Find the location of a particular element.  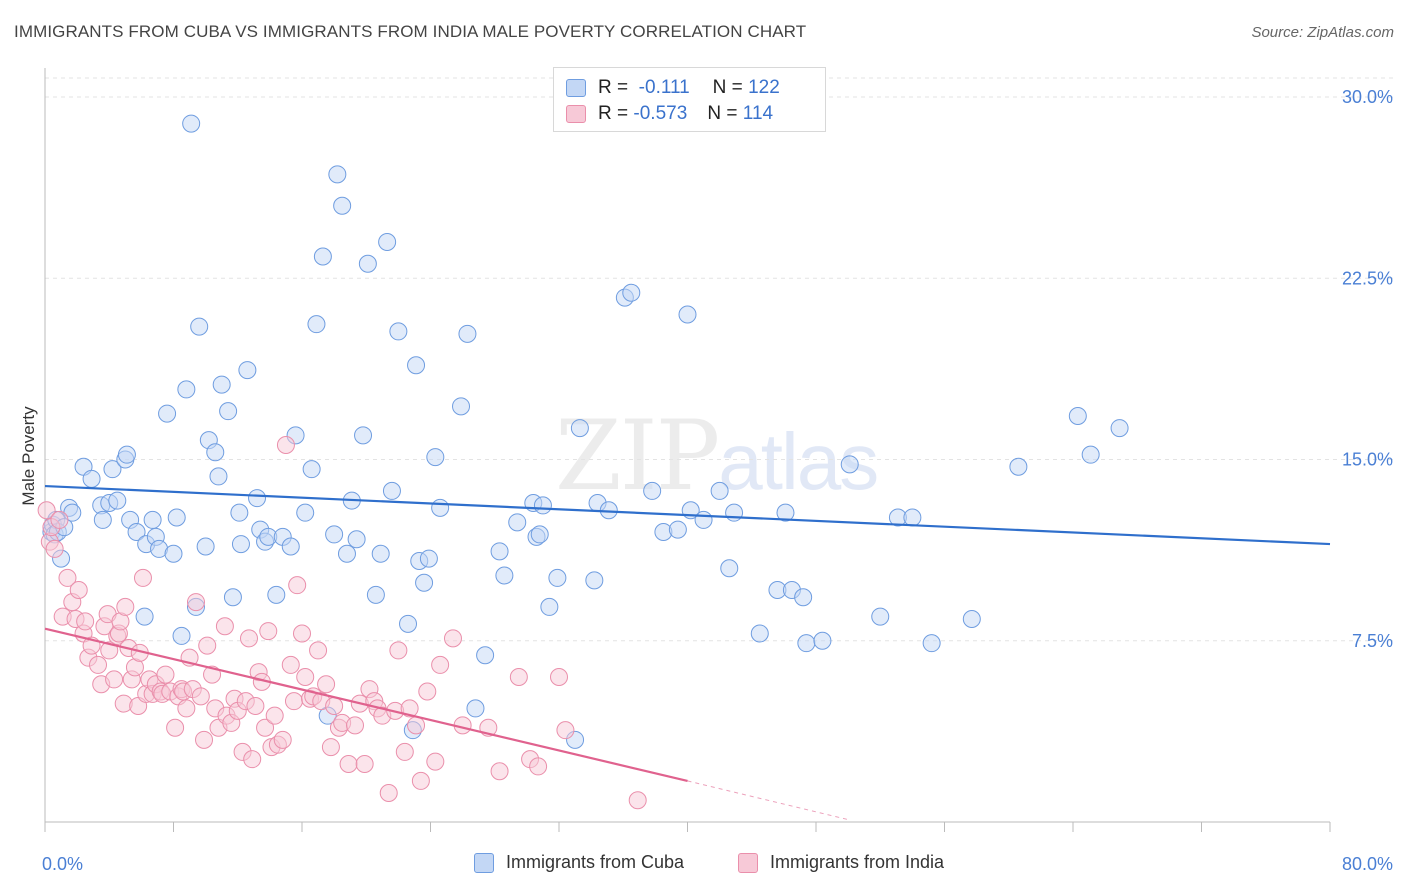

x-tick-label: 80.0% is located at coordinates (1367, 864).